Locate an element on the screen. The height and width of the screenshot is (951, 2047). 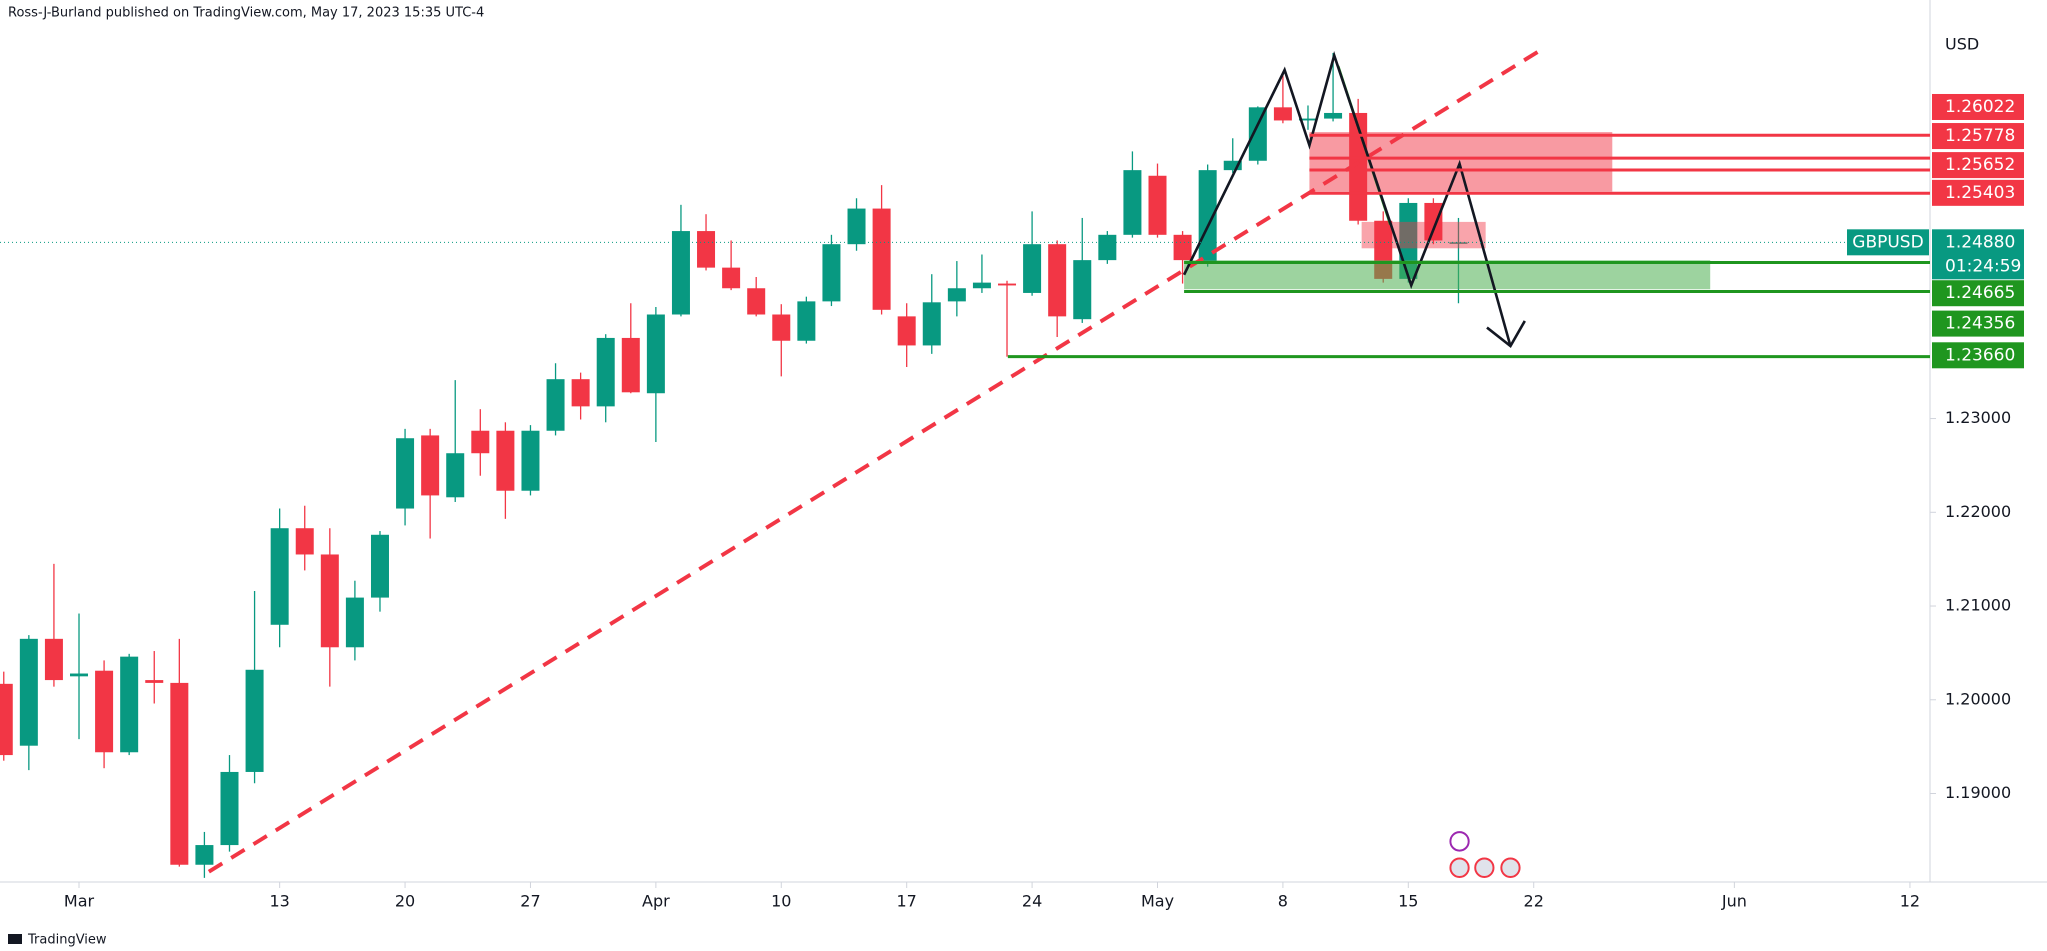
symbol-box is located at coordinates (1888, 242).